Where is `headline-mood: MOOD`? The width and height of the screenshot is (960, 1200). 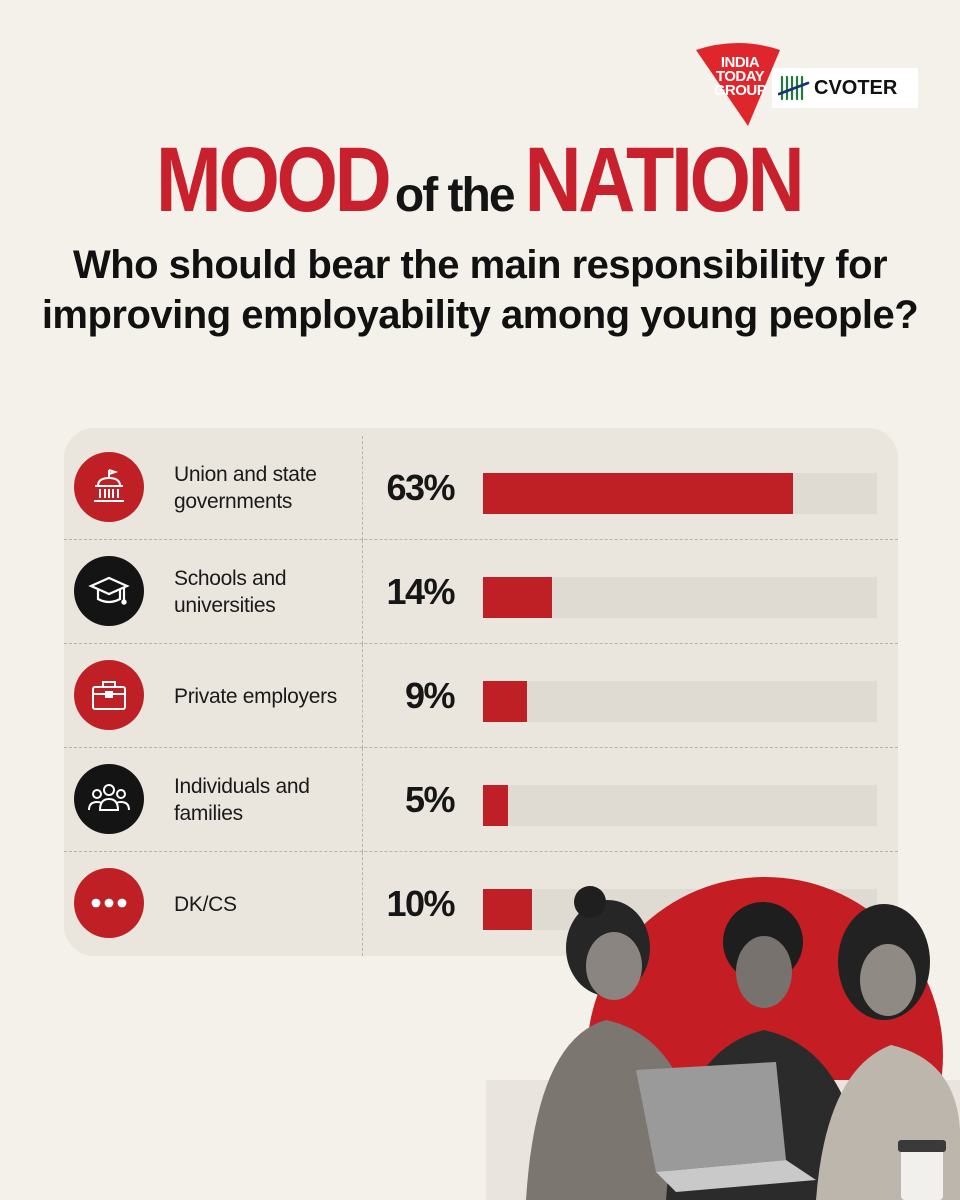 headline-mood: MOOD is located at coordinates (273, 180).